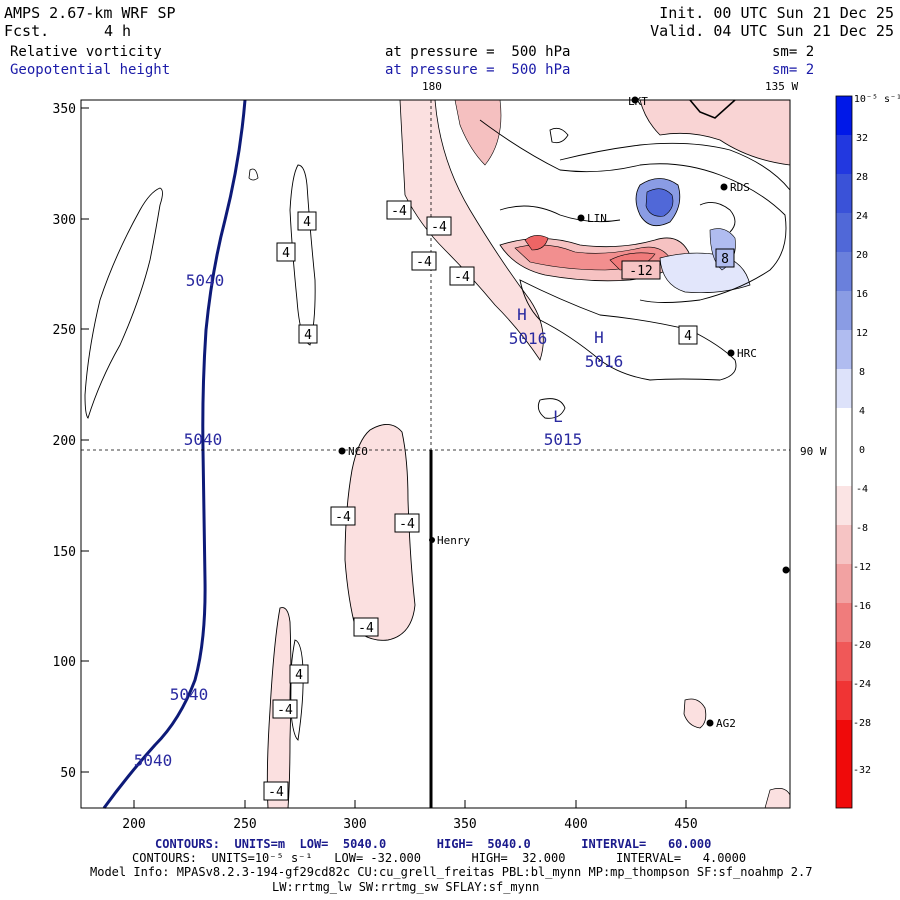 This screenshot has width=900, height=900. Describe the element at coordinates (478, 70) in the screenshot. I see `level-height: at pressure = 500 hPa` at that location.